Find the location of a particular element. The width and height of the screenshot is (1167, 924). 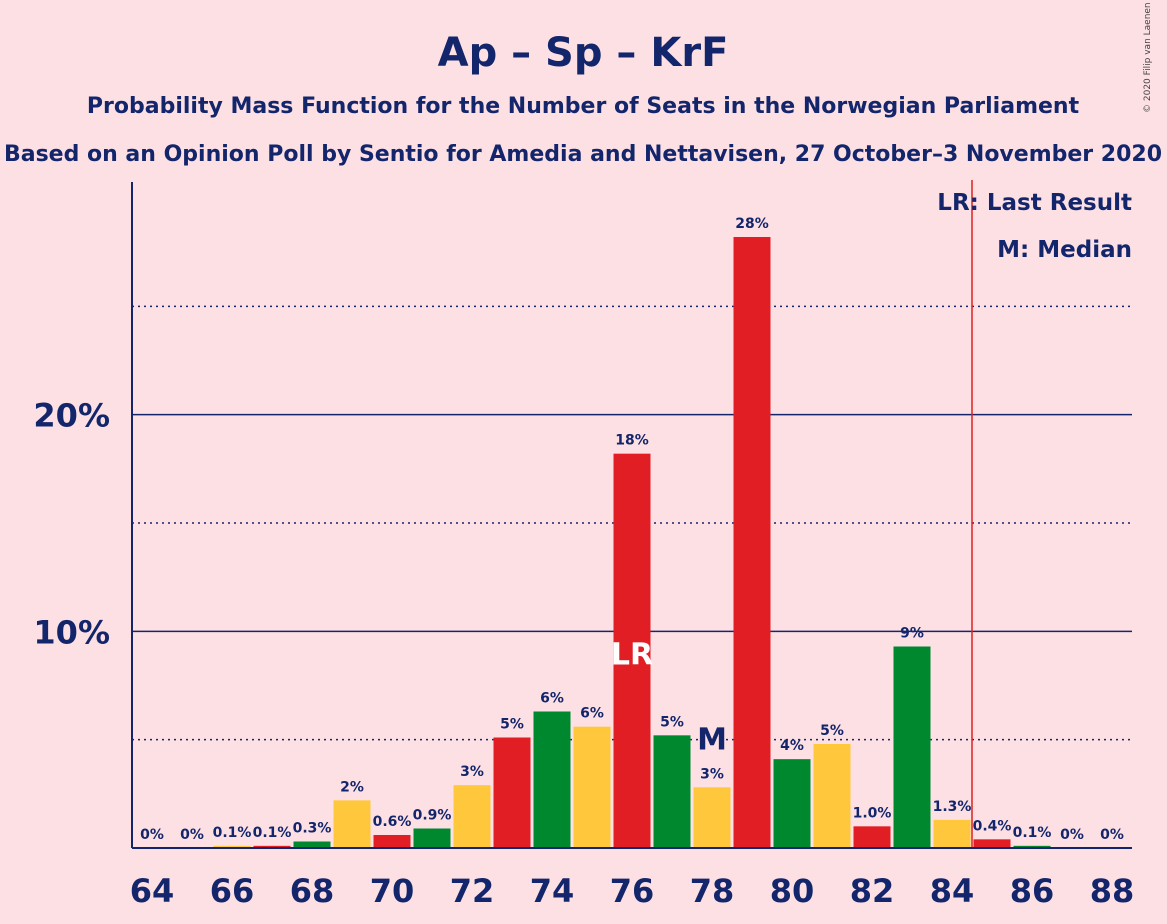

x-tick-label: 66 is located at coordinates (232, 891).